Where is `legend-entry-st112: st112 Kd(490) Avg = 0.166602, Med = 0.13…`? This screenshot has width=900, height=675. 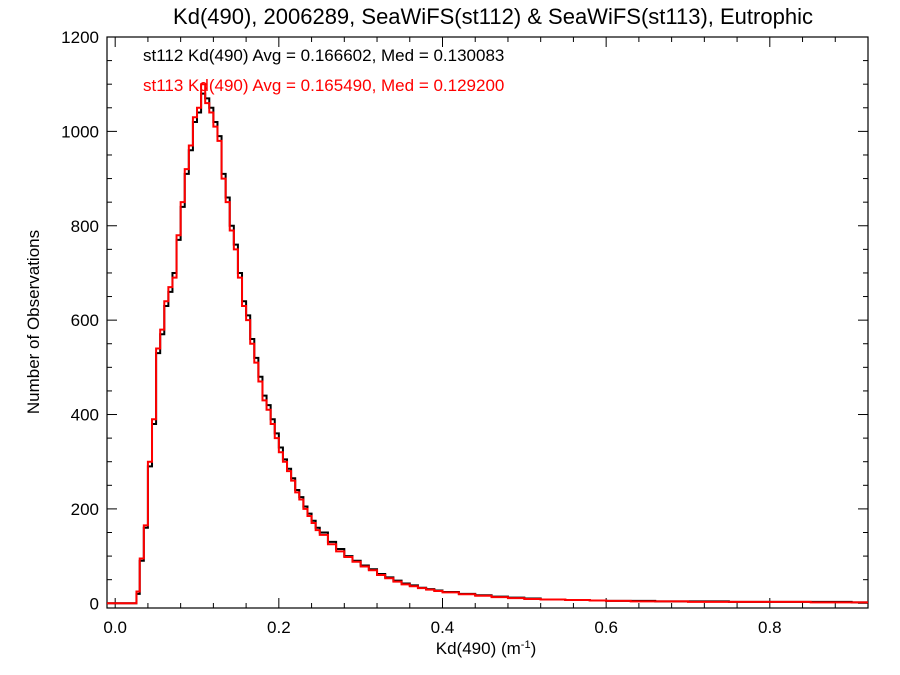
legend-entry-st112: st112 Kd(490) Avg = 0.166602, Med = 0.13… is located at coordinates (323, 55).